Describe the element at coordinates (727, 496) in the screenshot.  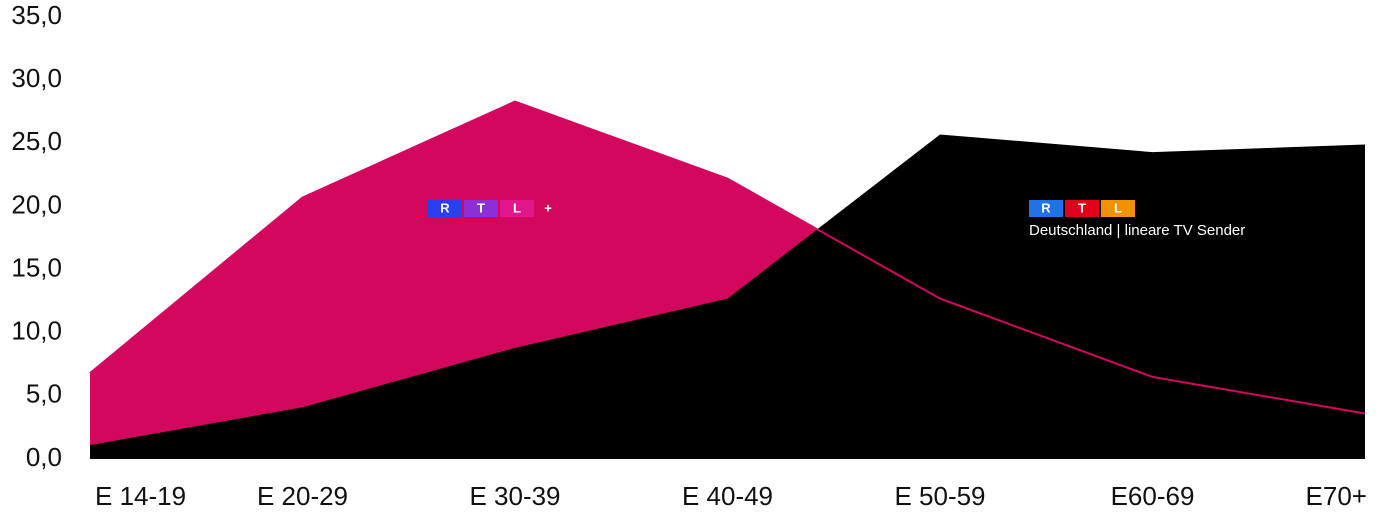
I see `x-tick-label: E 40-49` at that location.